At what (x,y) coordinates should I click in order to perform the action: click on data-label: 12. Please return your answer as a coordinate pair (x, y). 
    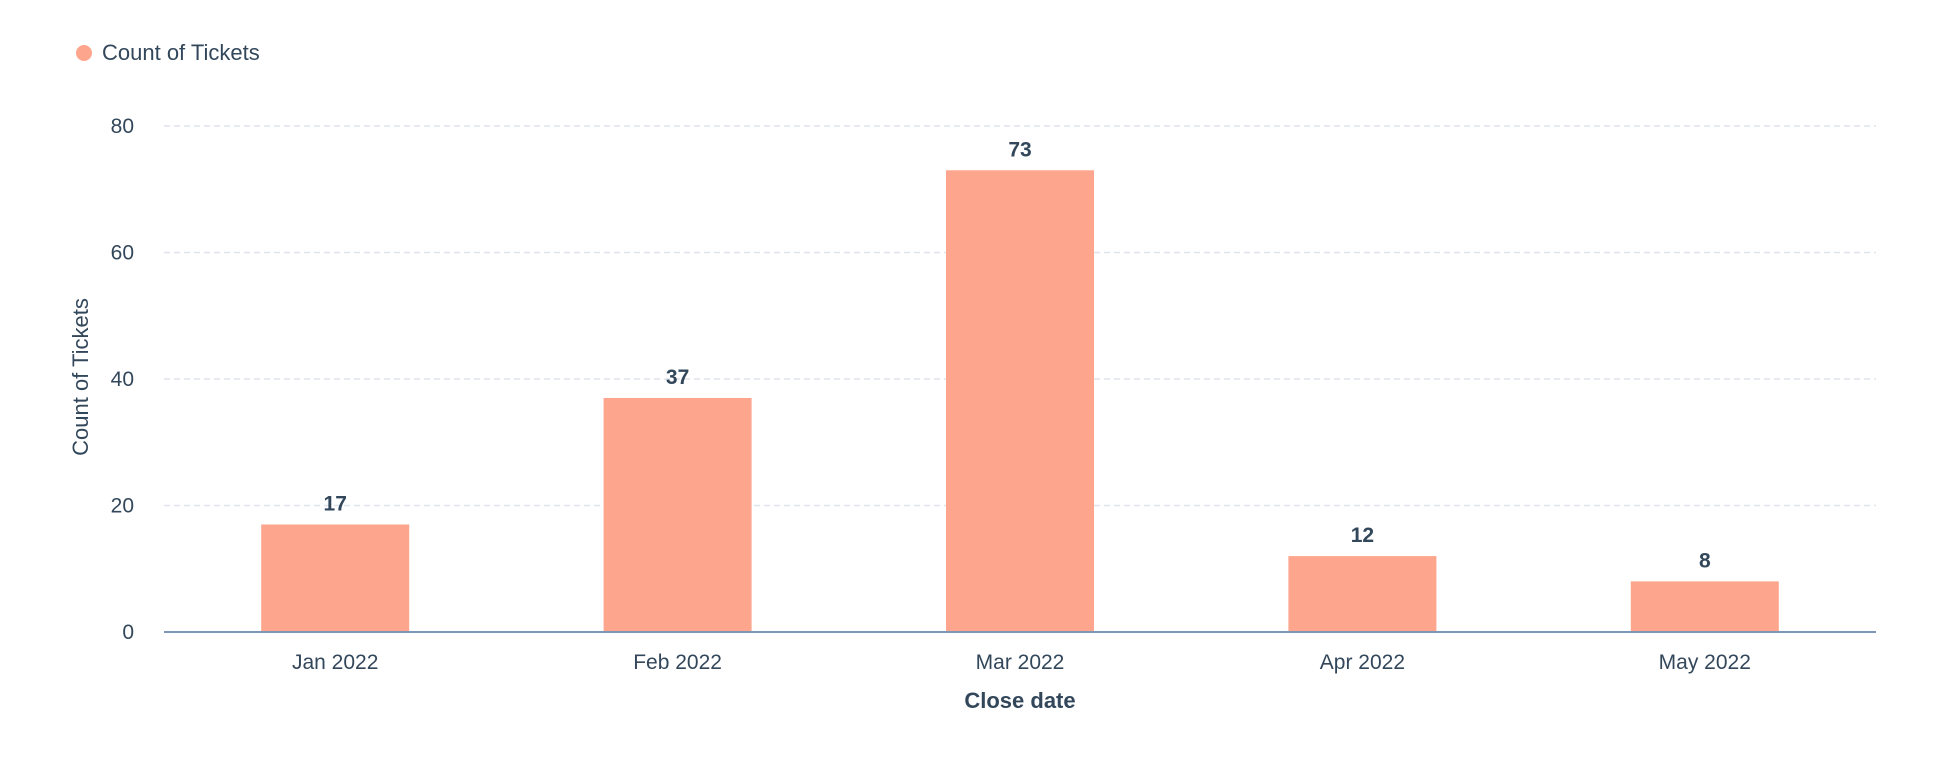
    Looking at the image, I should click on (1362, 535).